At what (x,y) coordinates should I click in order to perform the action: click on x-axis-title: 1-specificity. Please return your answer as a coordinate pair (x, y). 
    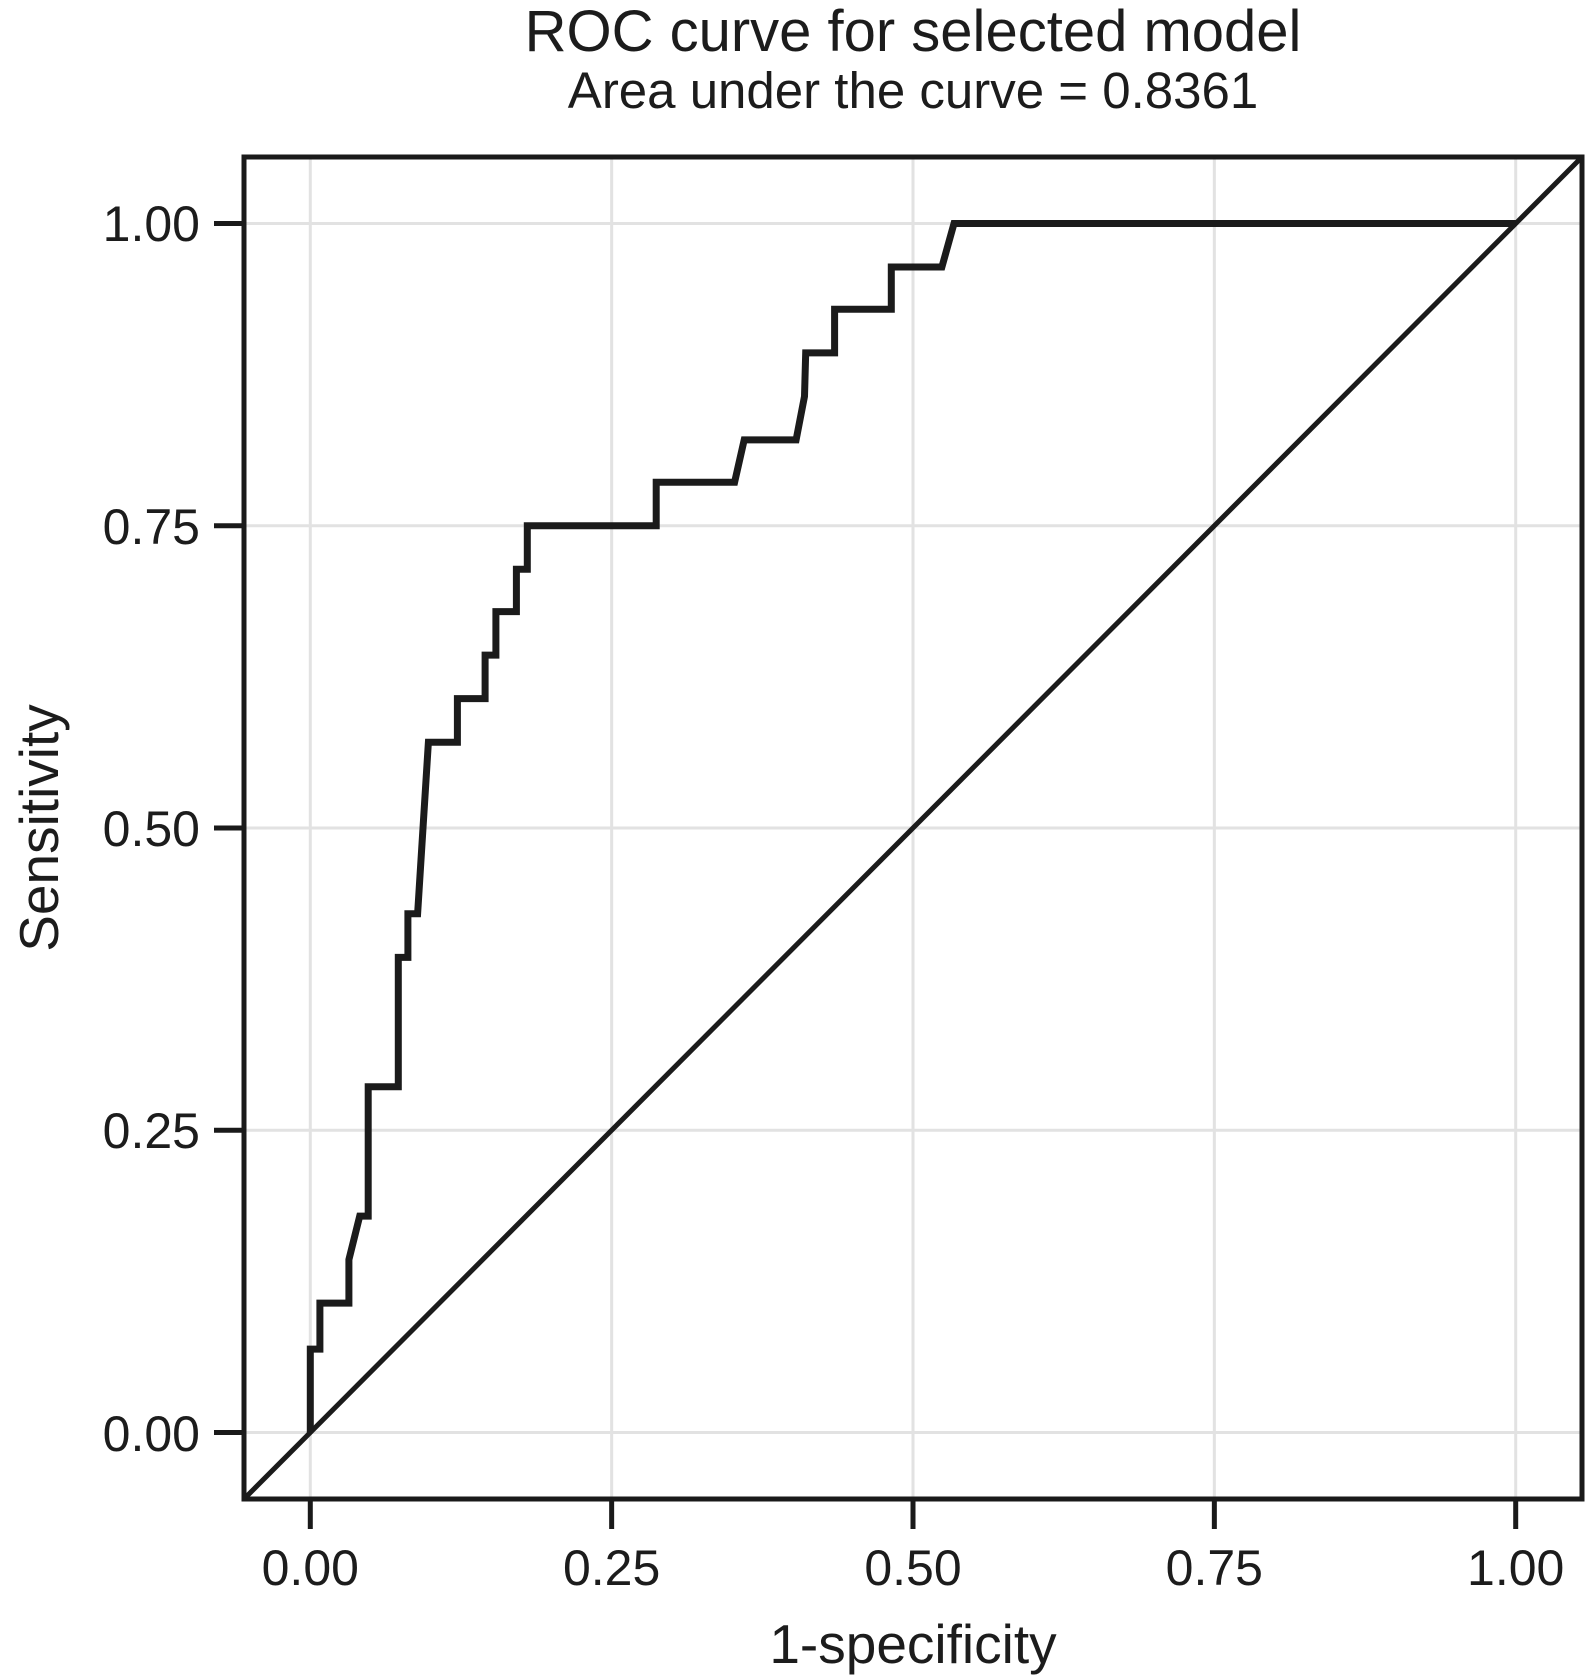
    Looking at the image, I should click on (913, 1644).